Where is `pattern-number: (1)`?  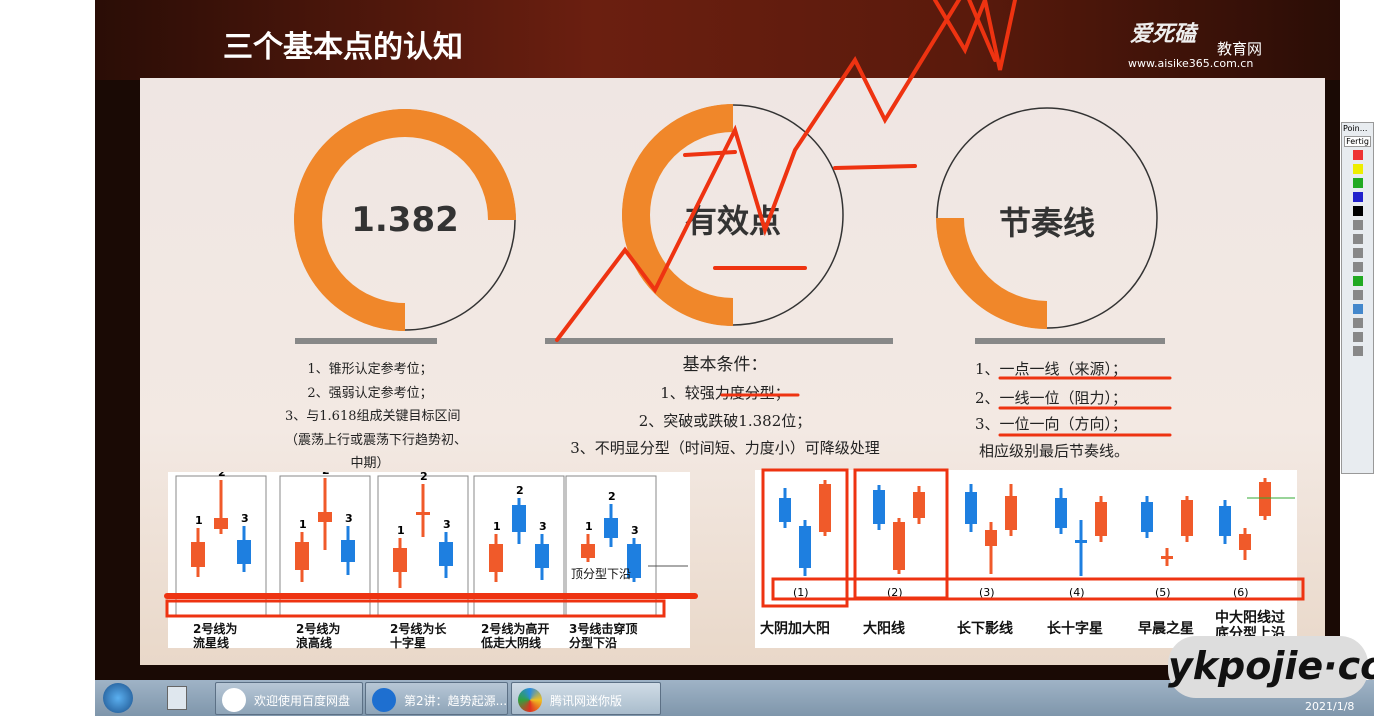 pattern-number: (1) is located at coordinates (801, 592).